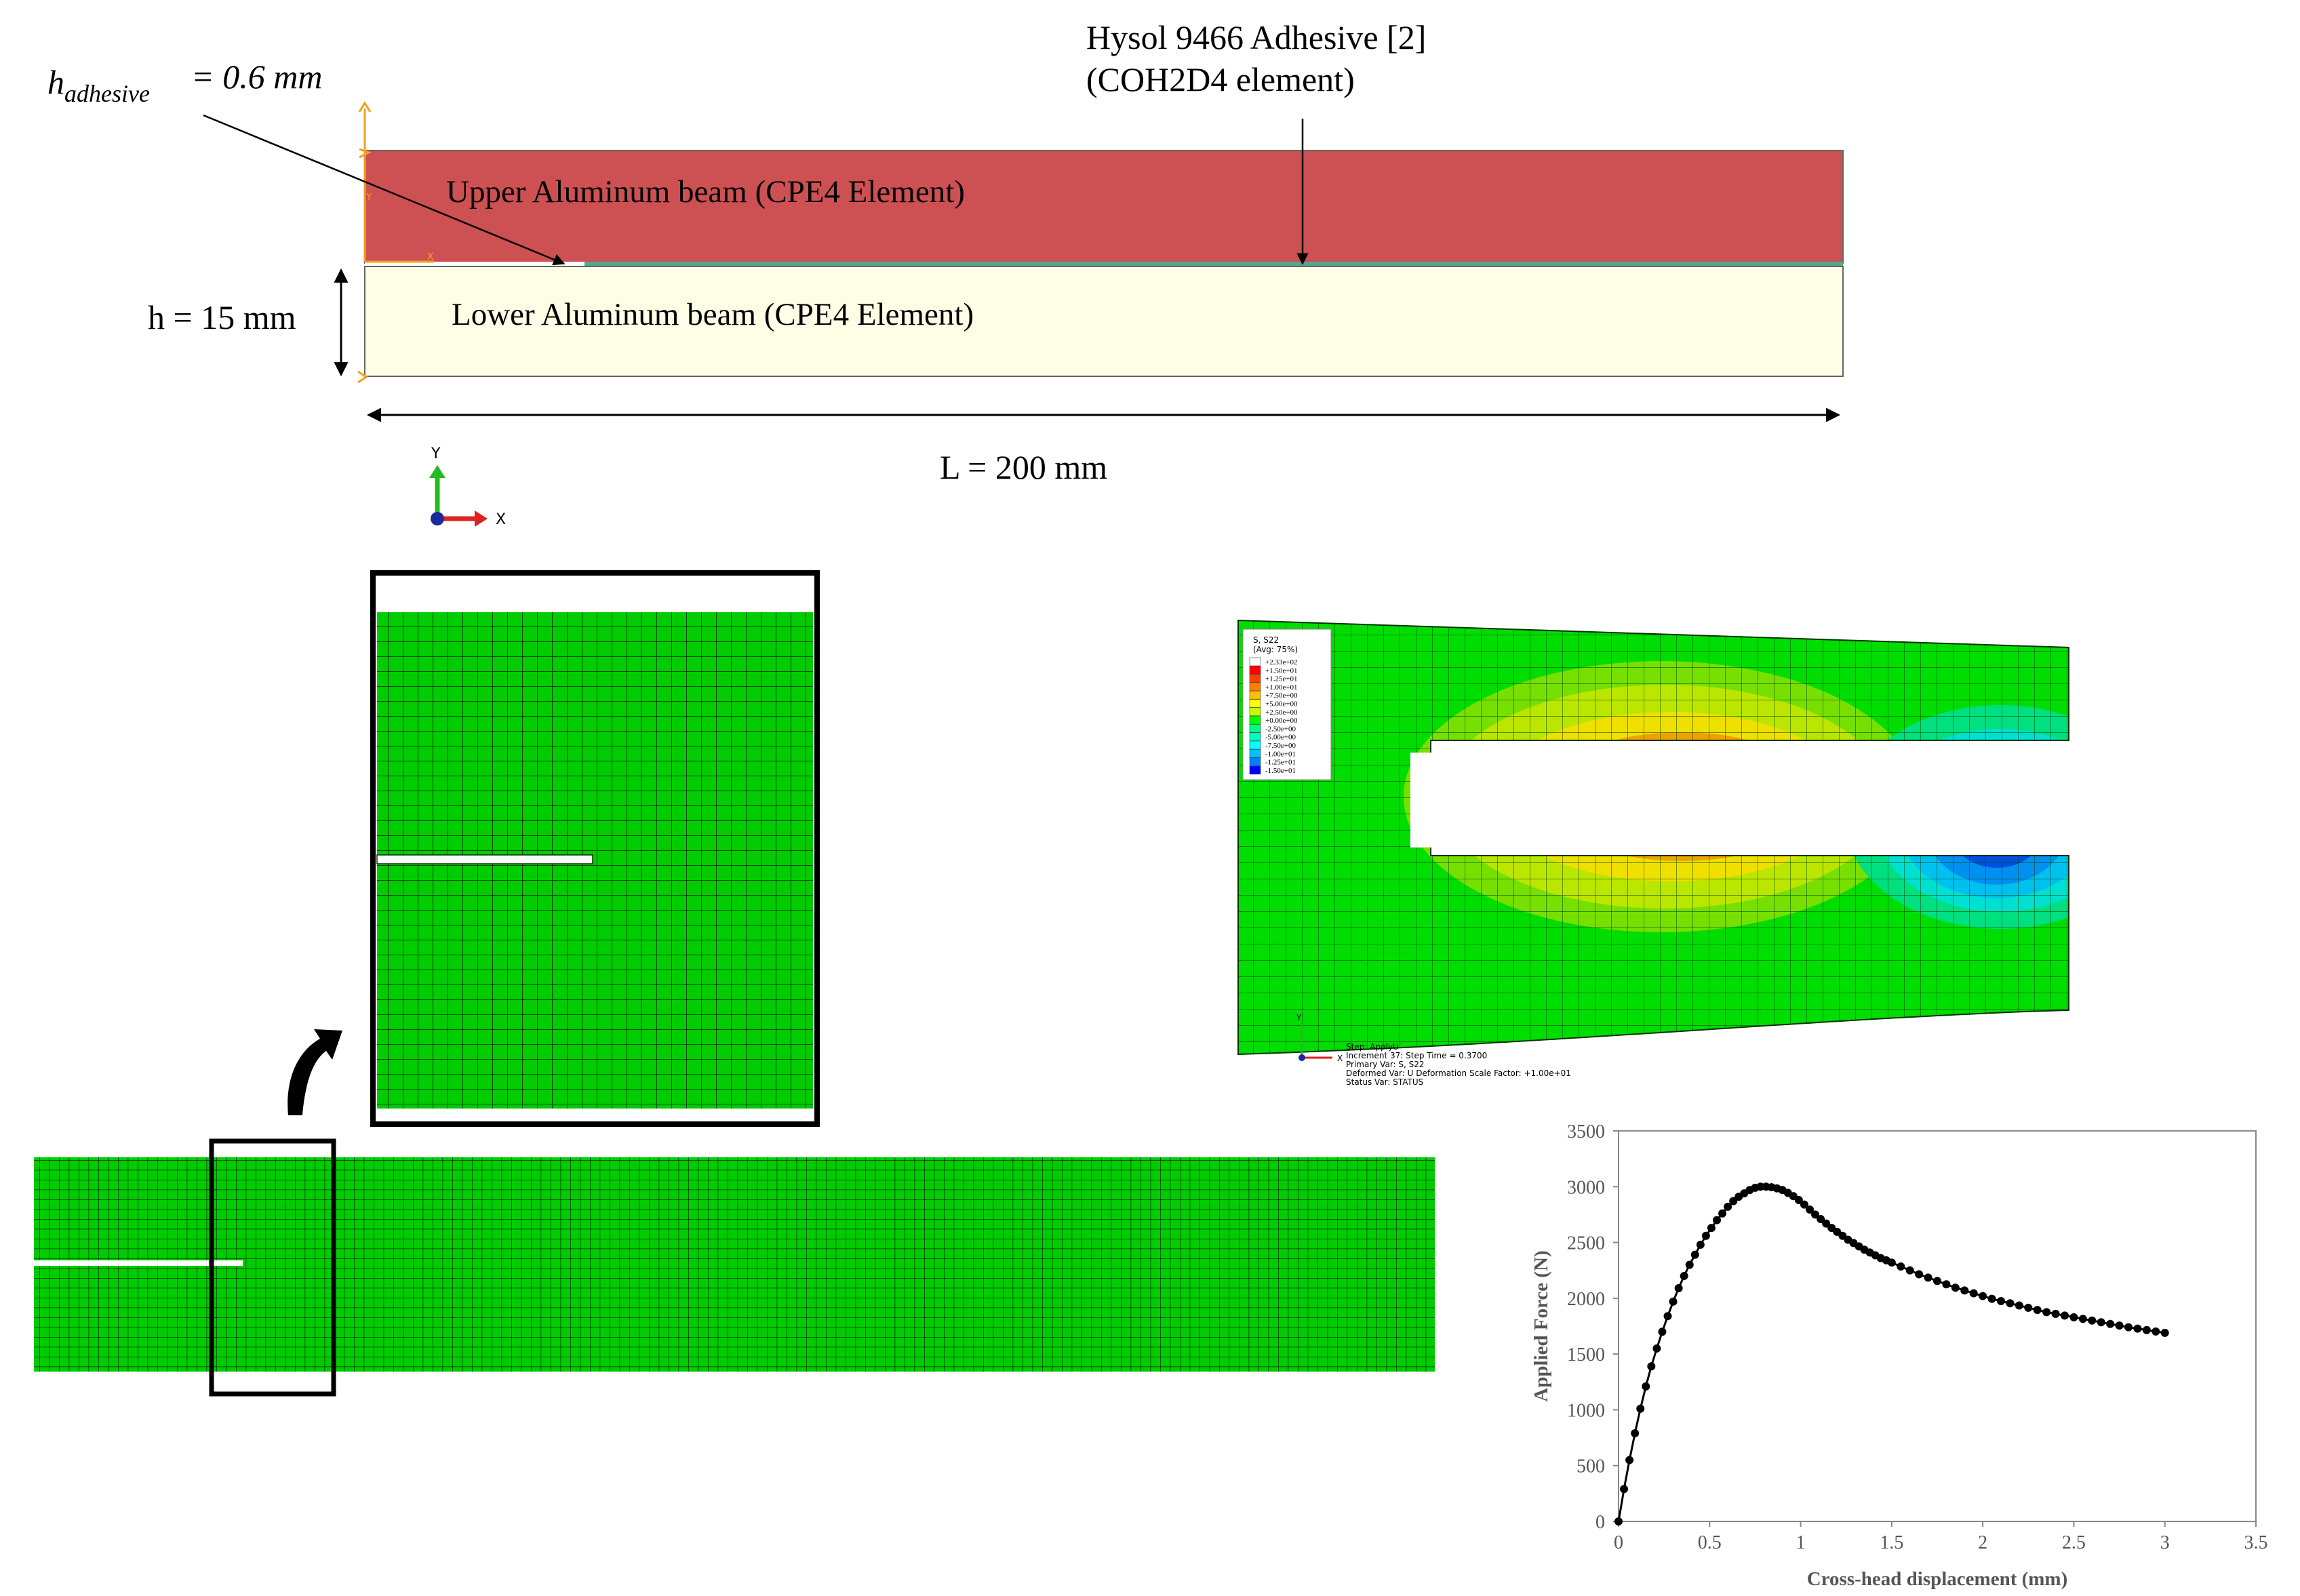 Image resolution: width=2300 pixels, height=1596 pixels. Describe the element at coordinates (735, 1267) in the screenshot. I see `full-mesh-panel` at that location.